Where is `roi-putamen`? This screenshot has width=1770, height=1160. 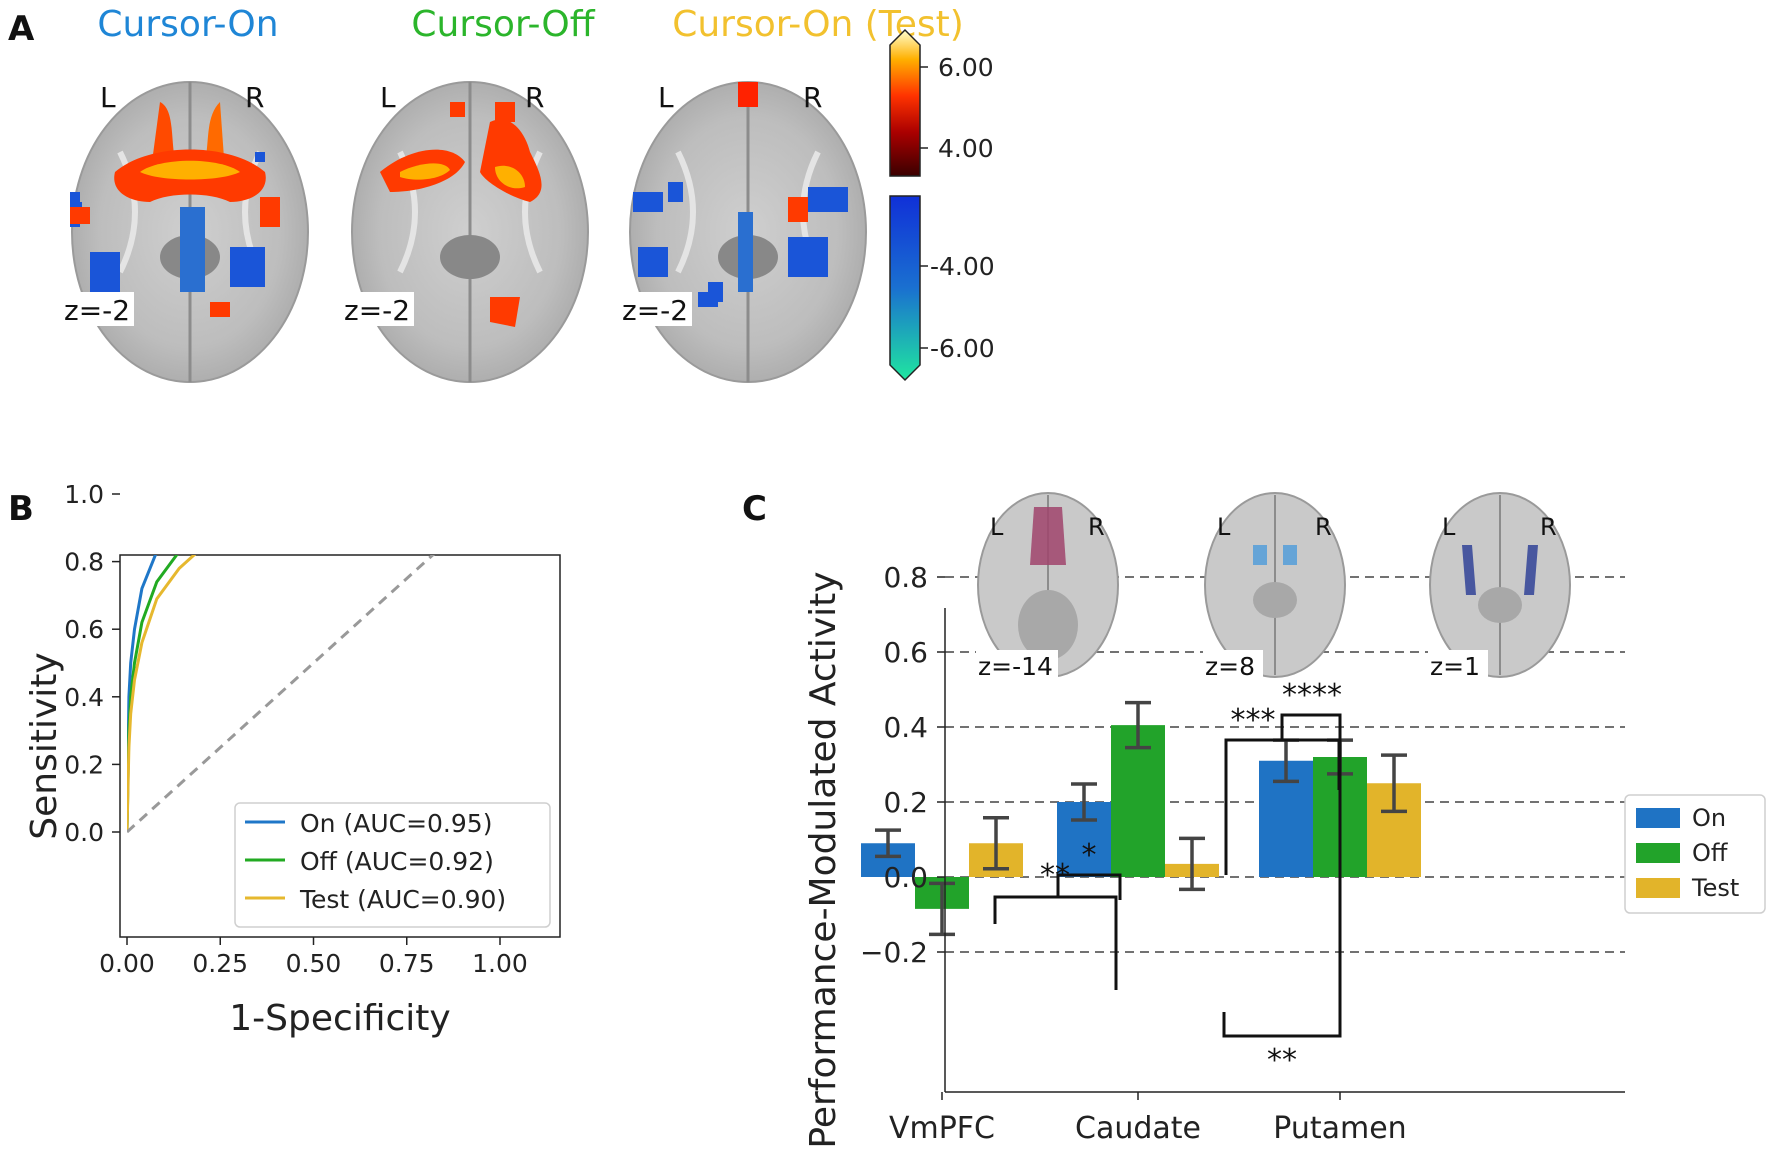 roi-putamen is located at coordinates (1500, 570).